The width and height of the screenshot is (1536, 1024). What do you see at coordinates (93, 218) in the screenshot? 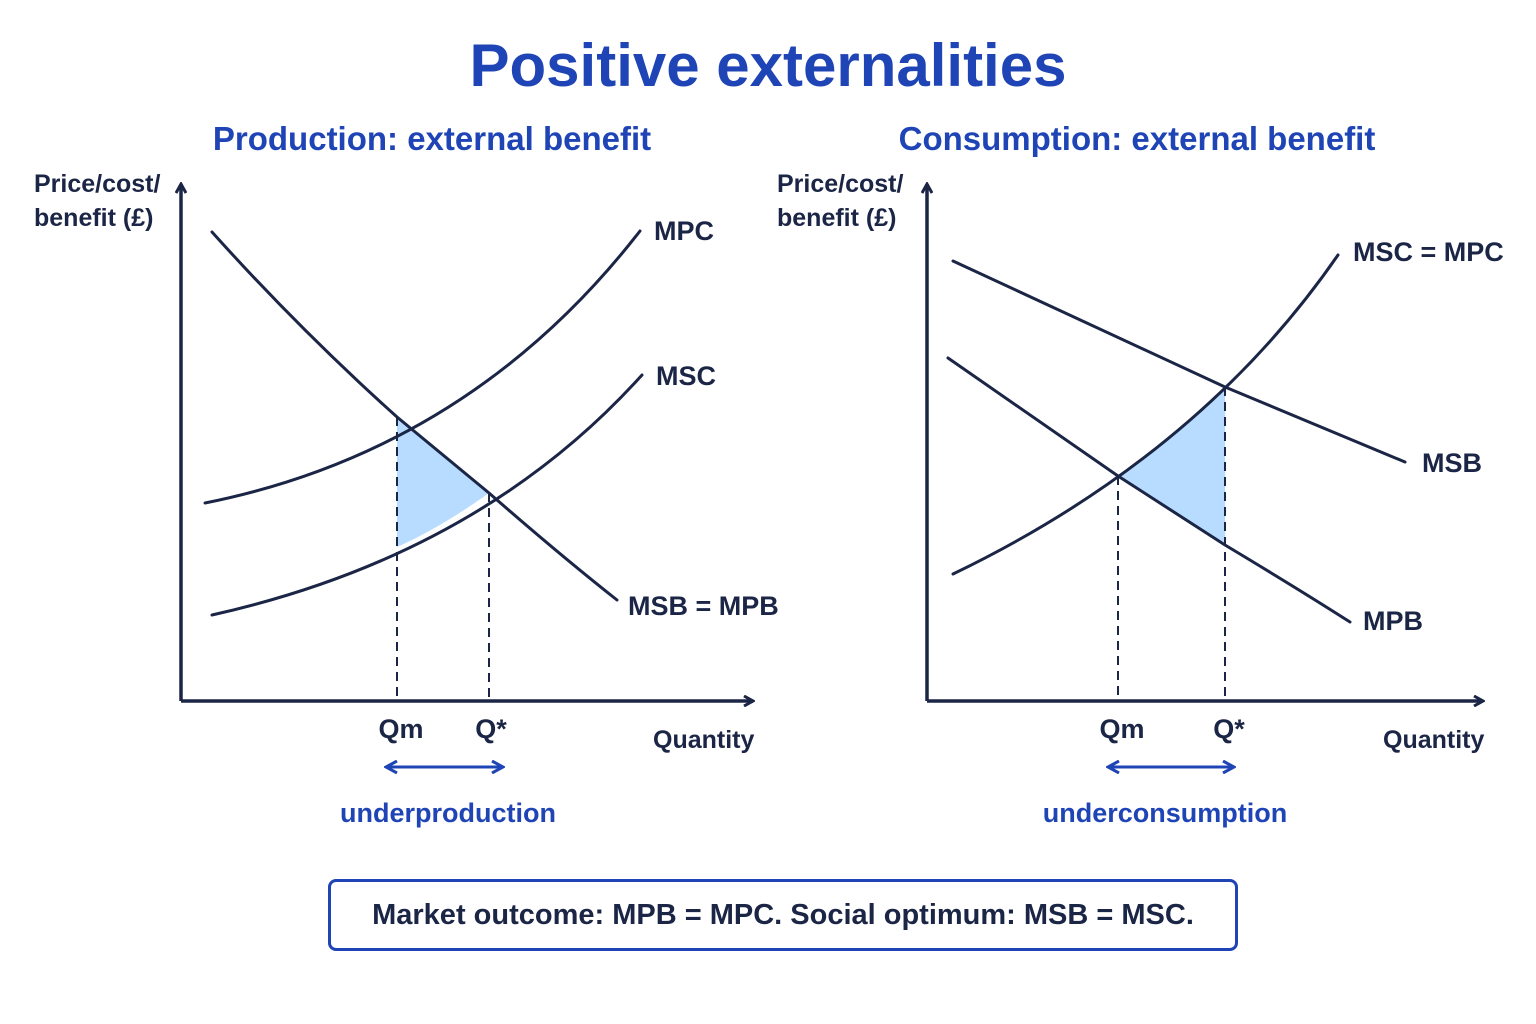
I see `production-y-axis-label-line2: benefit (£)` at bounding box center [93, 218].